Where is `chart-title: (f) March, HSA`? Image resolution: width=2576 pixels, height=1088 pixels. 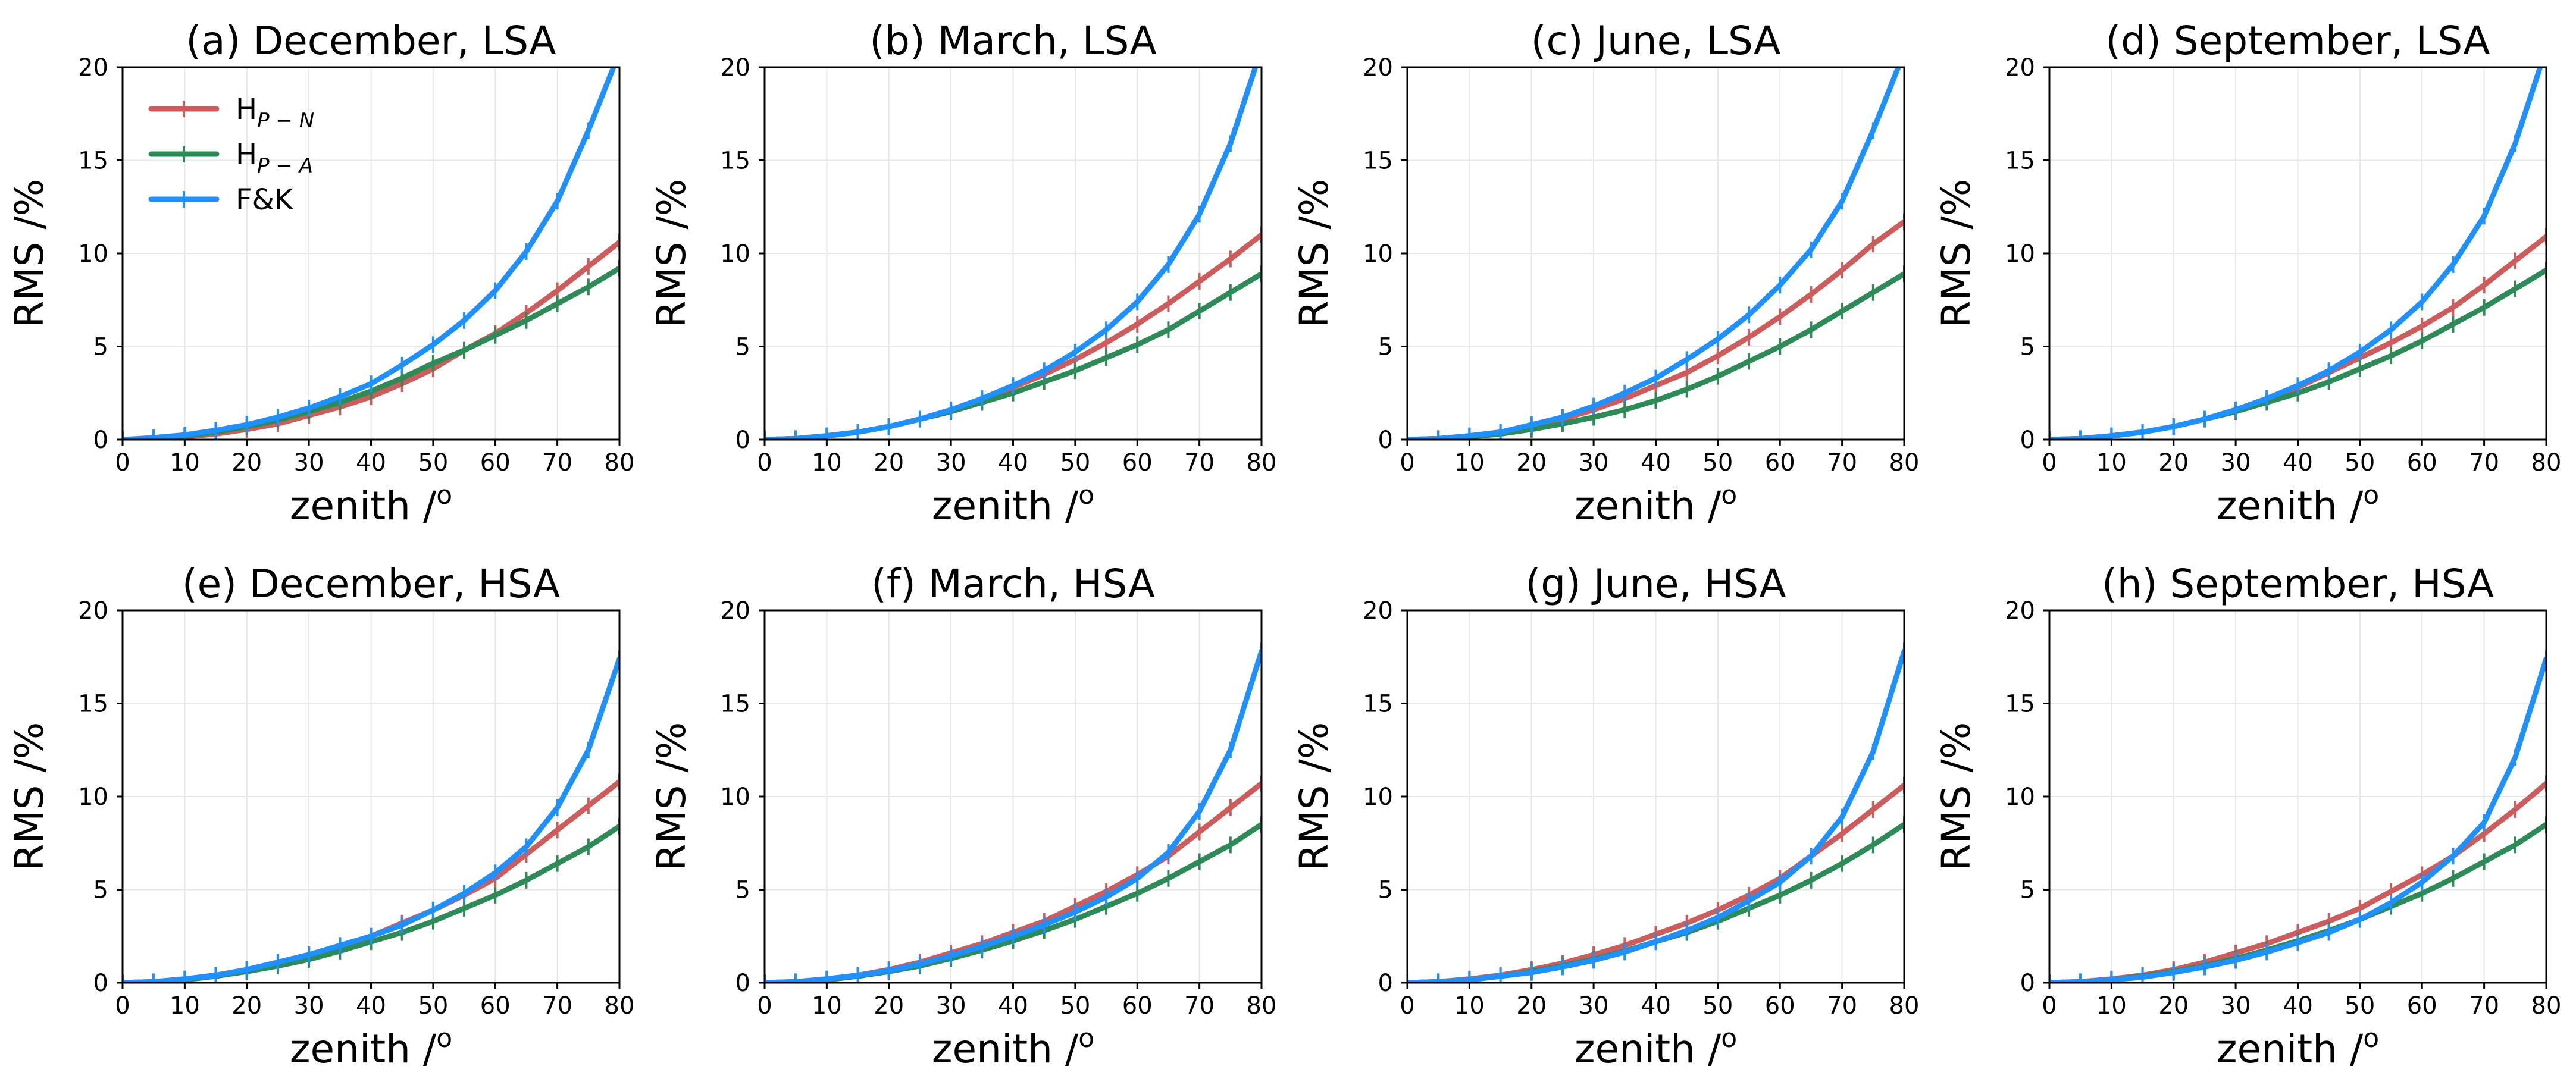
chart-title: (f) March, HSA is located at coordinates (1013, 584).